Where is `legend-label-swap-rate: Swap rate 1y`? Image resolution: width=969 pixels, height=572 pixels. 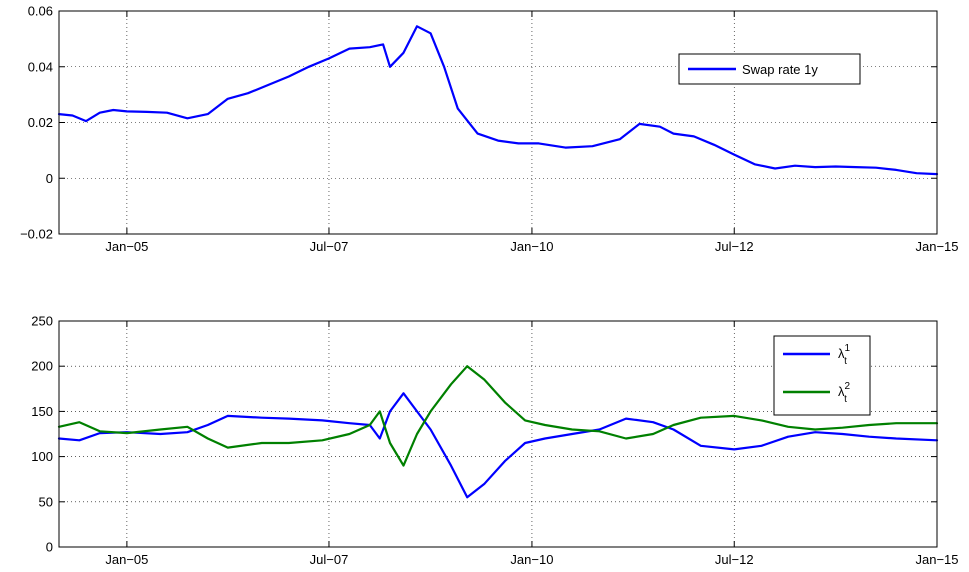
legend-label-swap-rate: Swap rate 1y is located at coordinates (780, 69).